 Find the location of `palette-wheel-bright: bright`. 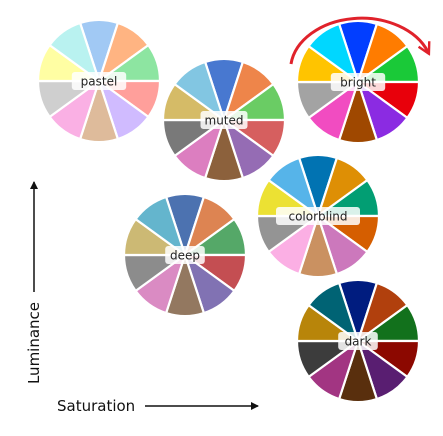

palette-wheel-bright: bright is located at coordinates (358, 82).